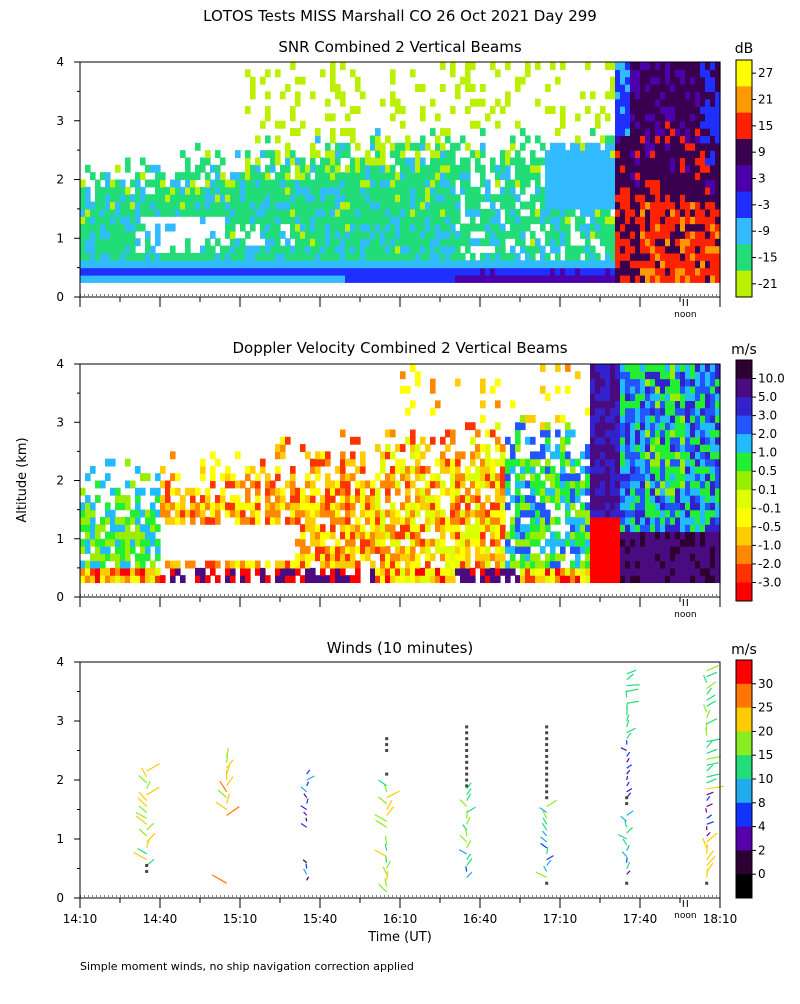 The image size is (800, 1004). What do you see at coordinates (767, 416) in the screenshot?
I see `colorbar-label: 3.0` at bounding box center [767, 416].